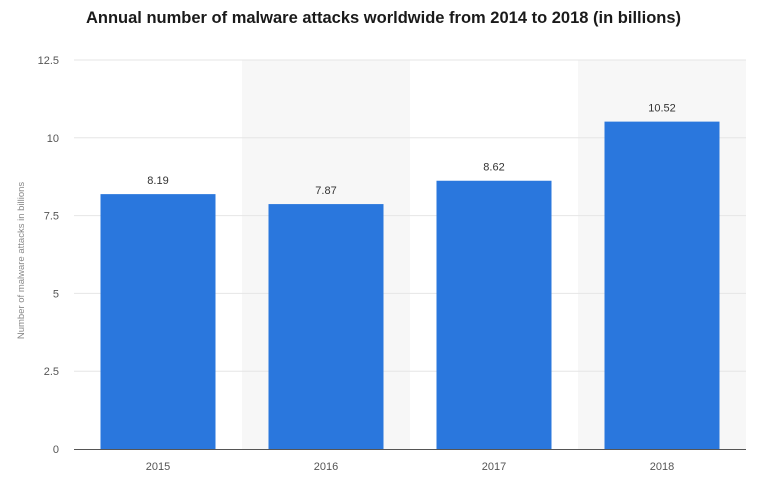  I want to click on value-label: 10.52, so click(662, 109).